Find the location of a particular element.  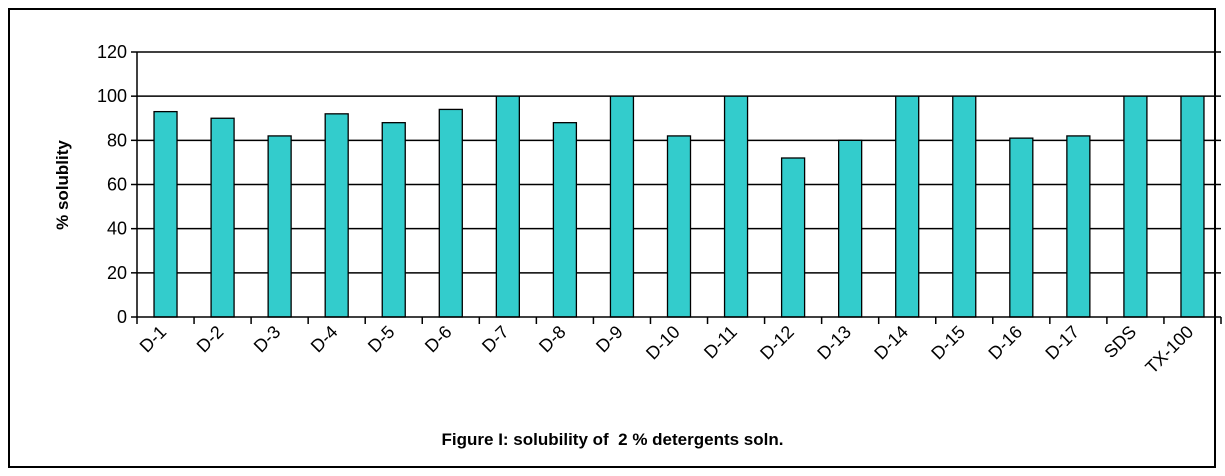

y-tick-label: 60 is located at coordinates (117, 185).